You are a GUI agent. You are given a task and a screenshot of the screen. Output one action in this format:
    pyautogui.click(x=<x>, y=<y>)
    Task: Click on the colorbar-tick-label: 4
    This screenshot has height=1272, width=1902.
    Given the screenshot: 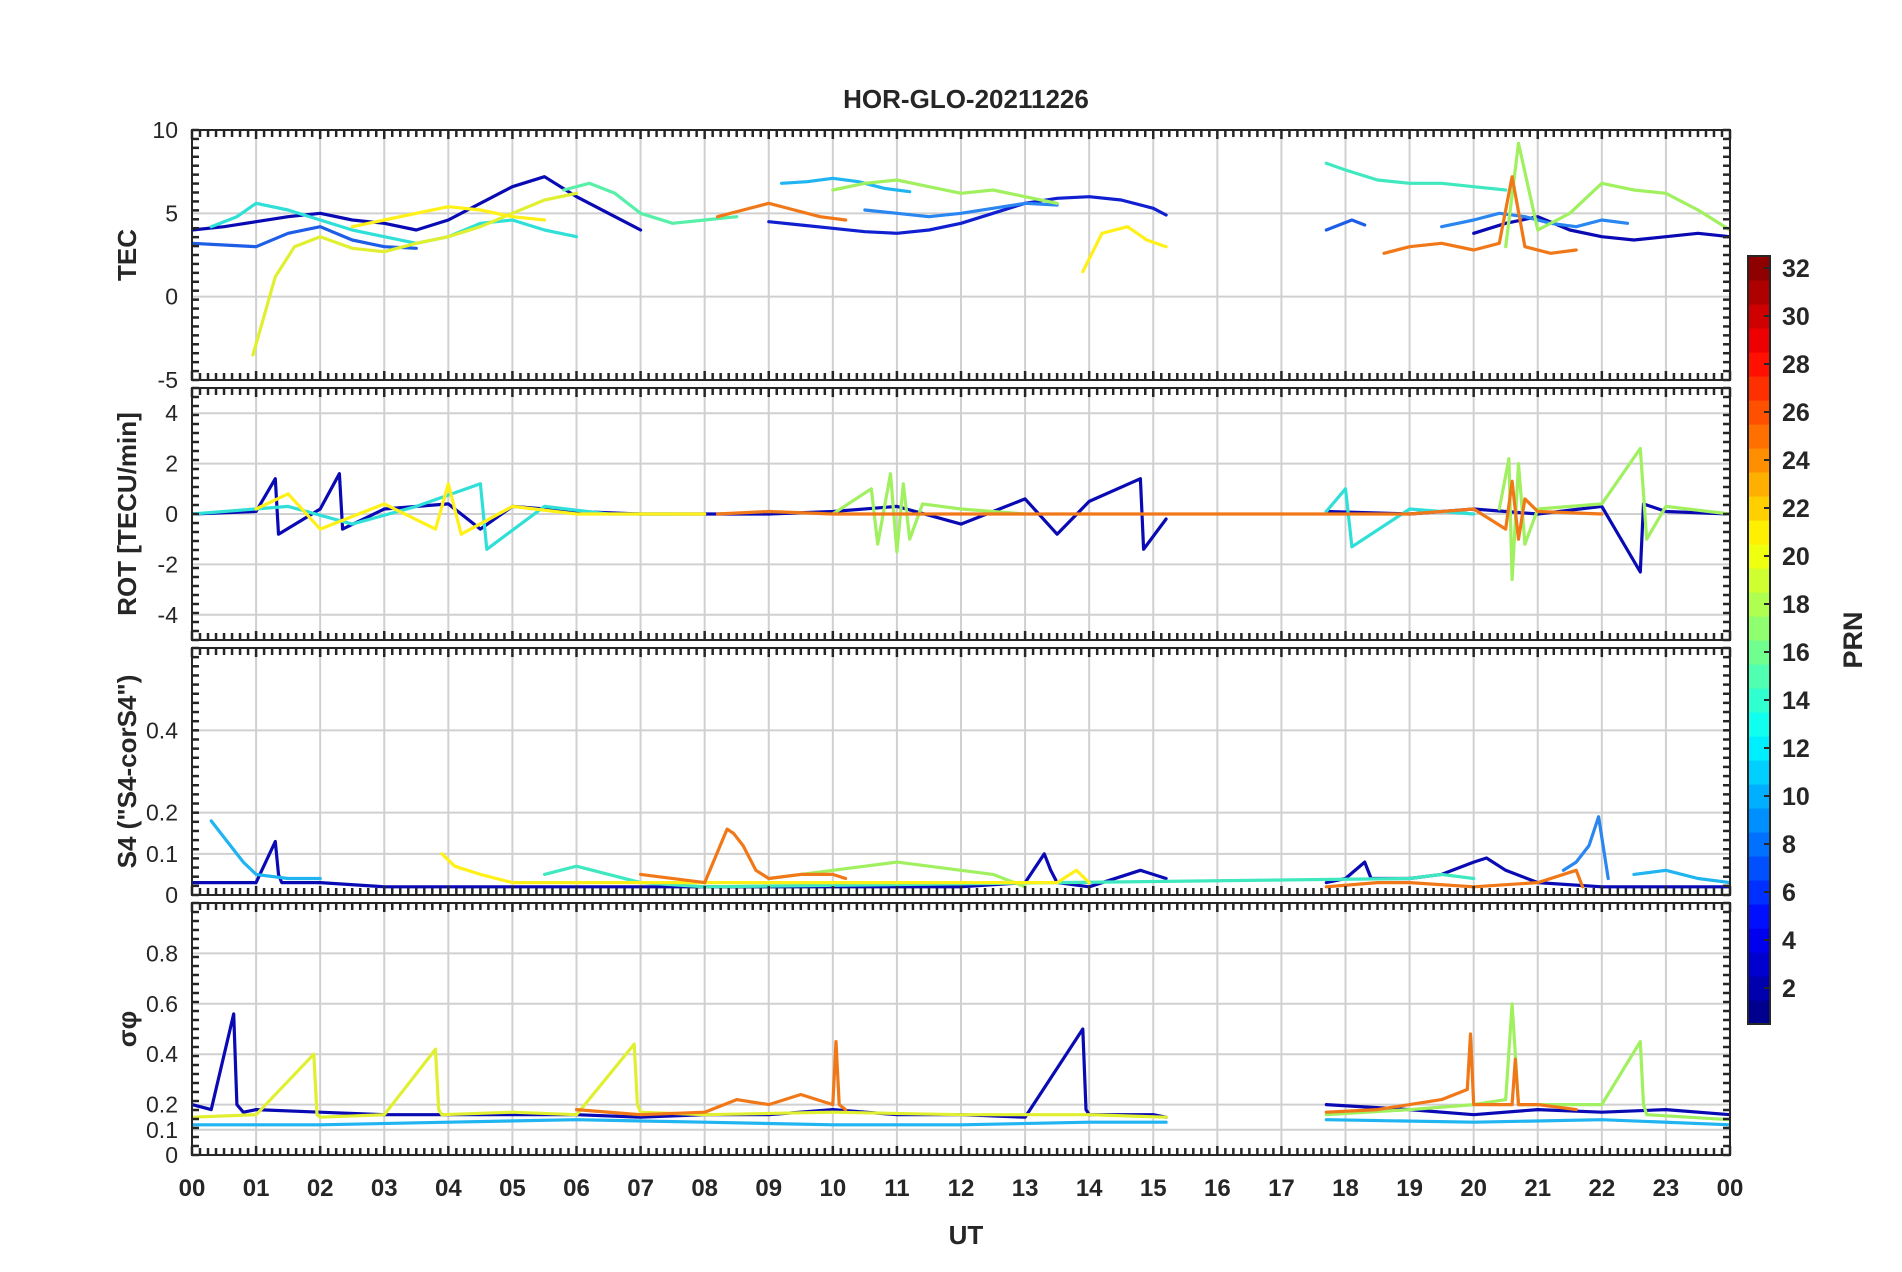 What is the action you would take?
    pyautogui.click(x=1789, y=941)
    